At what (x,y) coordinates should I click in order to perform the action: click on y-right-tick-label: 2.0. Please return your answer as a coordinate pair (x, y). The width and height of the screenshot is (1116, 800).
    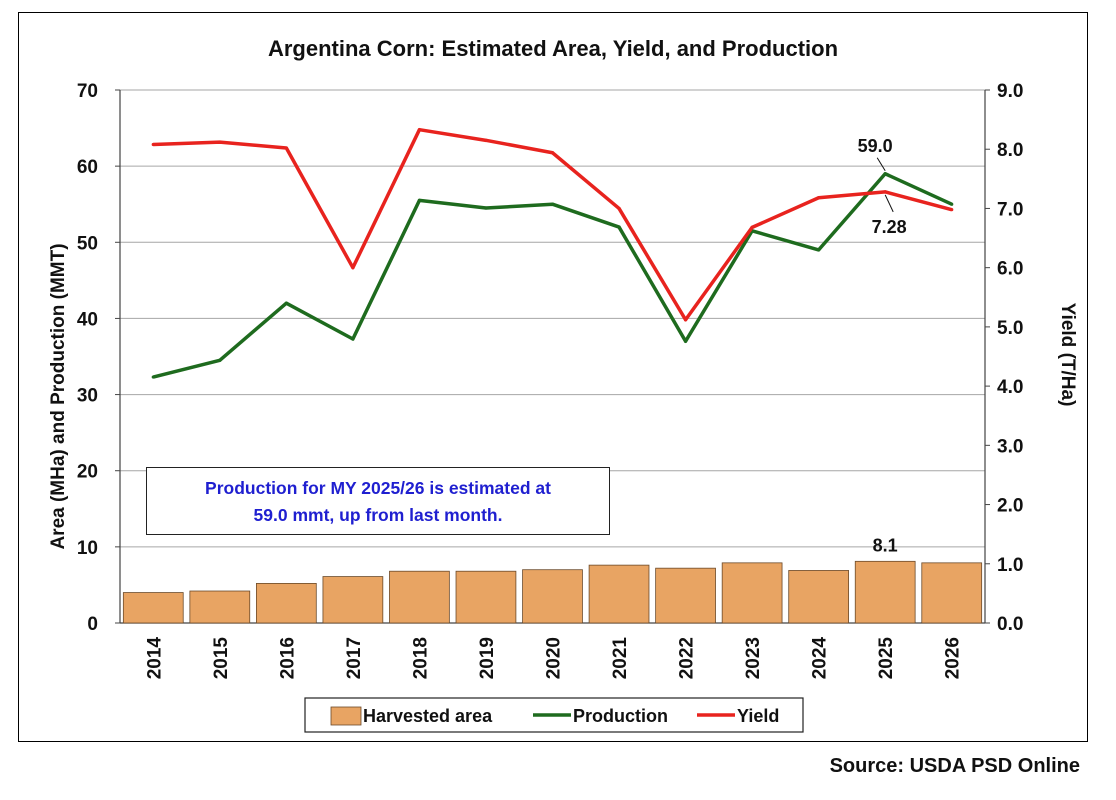
    Looking at the image, I should click on (1010, 506).